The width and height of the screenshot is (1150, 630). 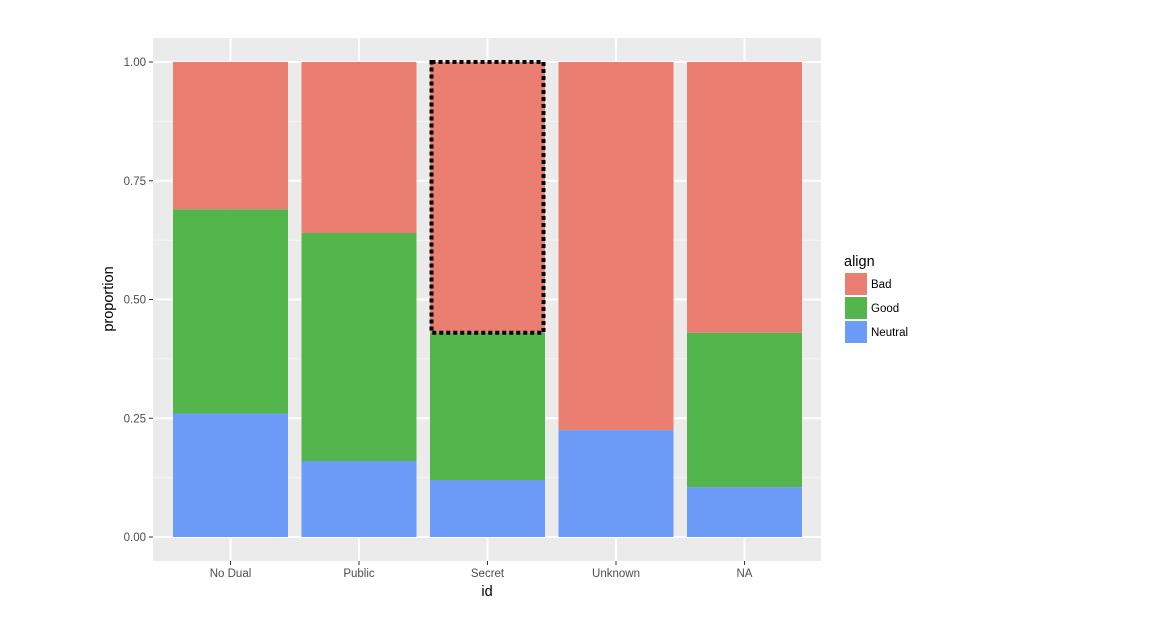 I want to click on y-axis: 0.00 0.25 0.50 0.75 1.00, so click(x=138, y=300).